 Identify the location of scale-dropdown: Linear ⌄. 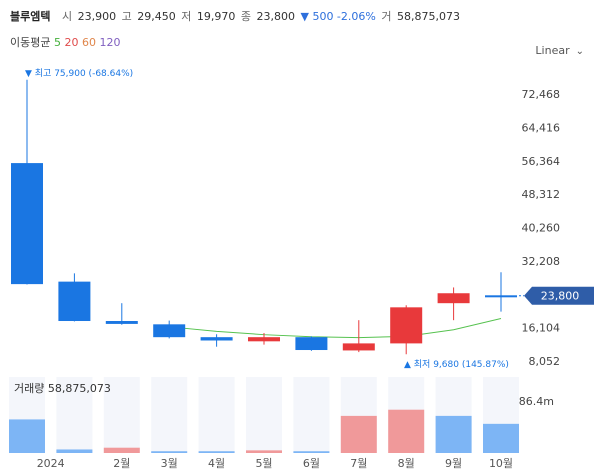
(559, 50).